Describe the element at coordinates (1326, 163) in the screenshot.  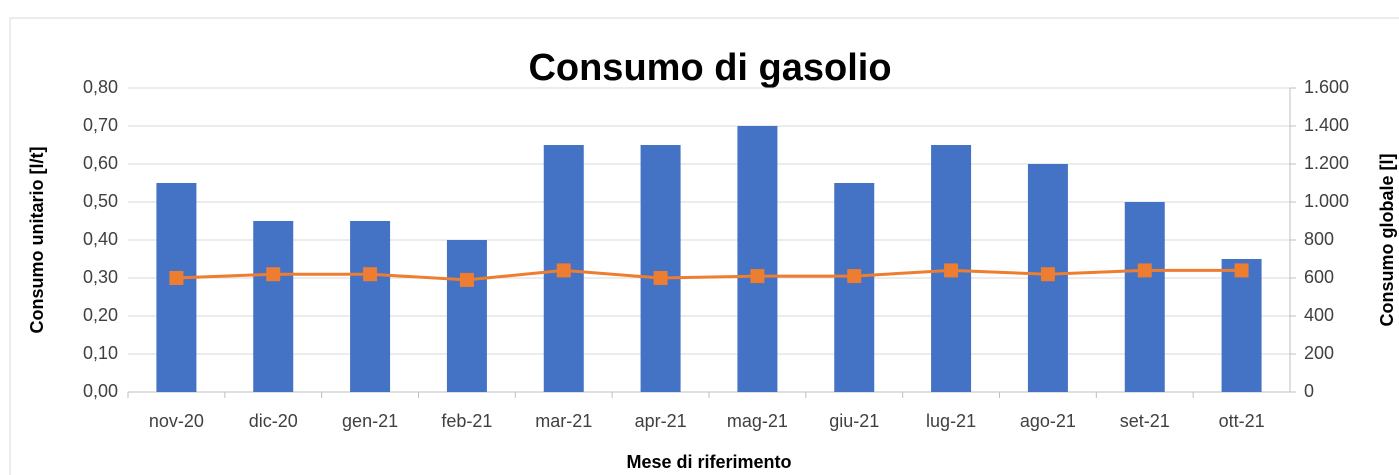
I see `y2-tick-label: 1.200` at that location.